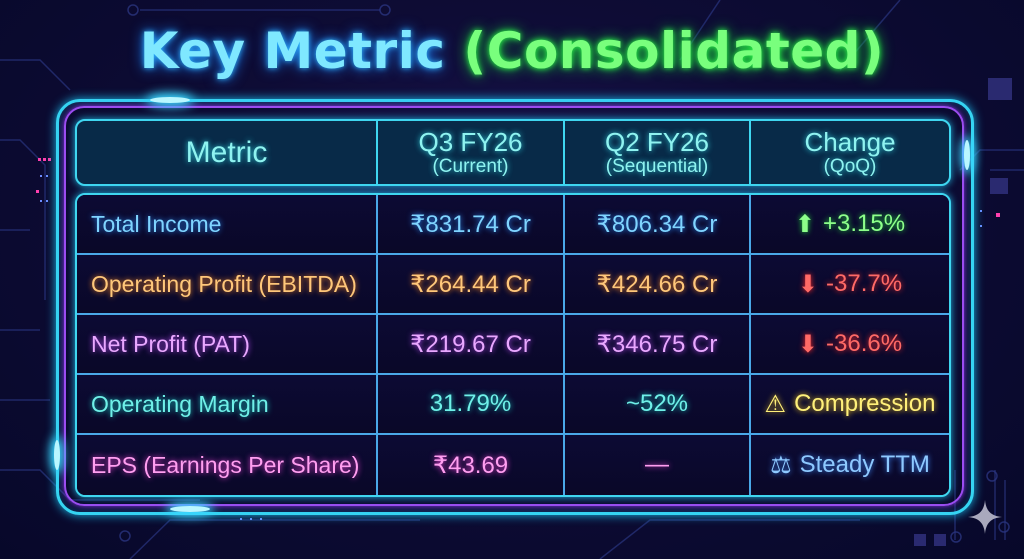 The width and height of the screenshot is (1024, 559). Describe the element at coordinates (805, 224) in the screenshot. I see `arrow-up-icon: ⬆` at that location.